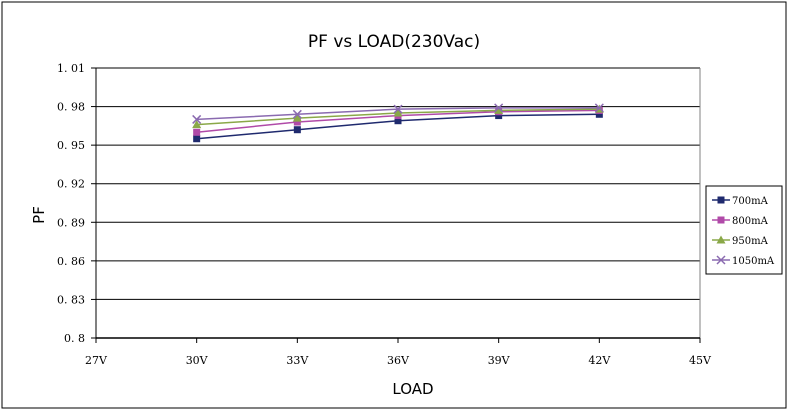  What do you see at coordinates (750, 201) in the screenshot?
I see `legend-label: 700mA` at bounding box center [750, 201].